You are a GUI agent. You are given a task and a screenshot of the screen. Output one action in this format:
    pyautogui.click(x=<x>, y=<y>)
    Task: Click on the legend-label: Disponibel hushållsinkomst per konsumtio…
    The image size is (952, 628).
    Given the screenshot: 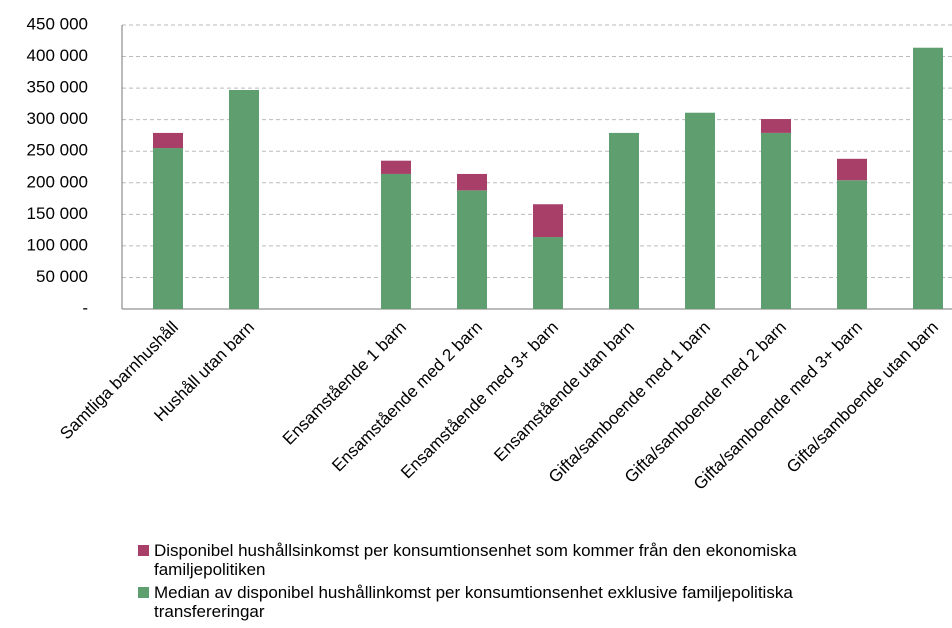 What is the action you would take?
    pyautogui.click(x=475, y=560)
    